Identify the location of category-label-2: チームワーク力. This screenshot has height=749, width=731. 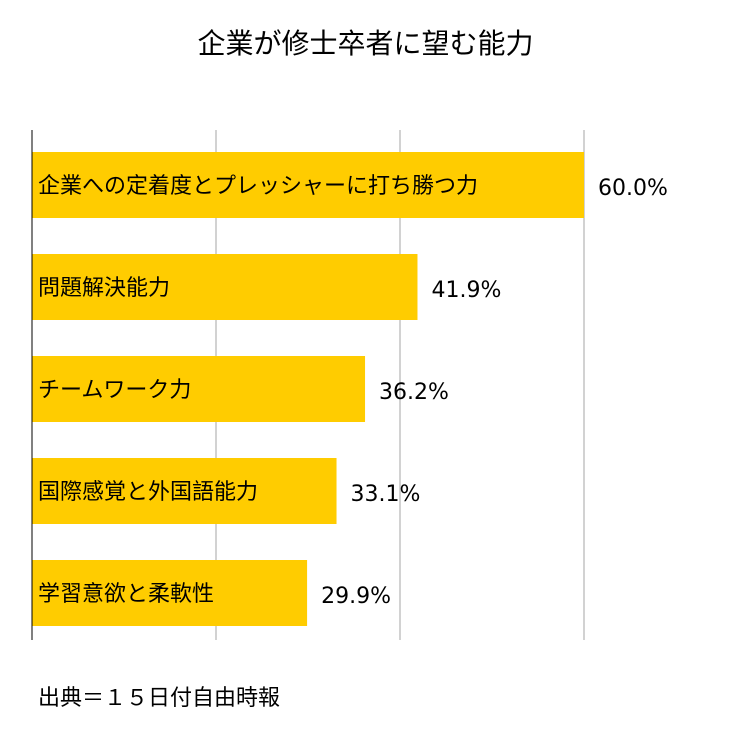
(114, 390).